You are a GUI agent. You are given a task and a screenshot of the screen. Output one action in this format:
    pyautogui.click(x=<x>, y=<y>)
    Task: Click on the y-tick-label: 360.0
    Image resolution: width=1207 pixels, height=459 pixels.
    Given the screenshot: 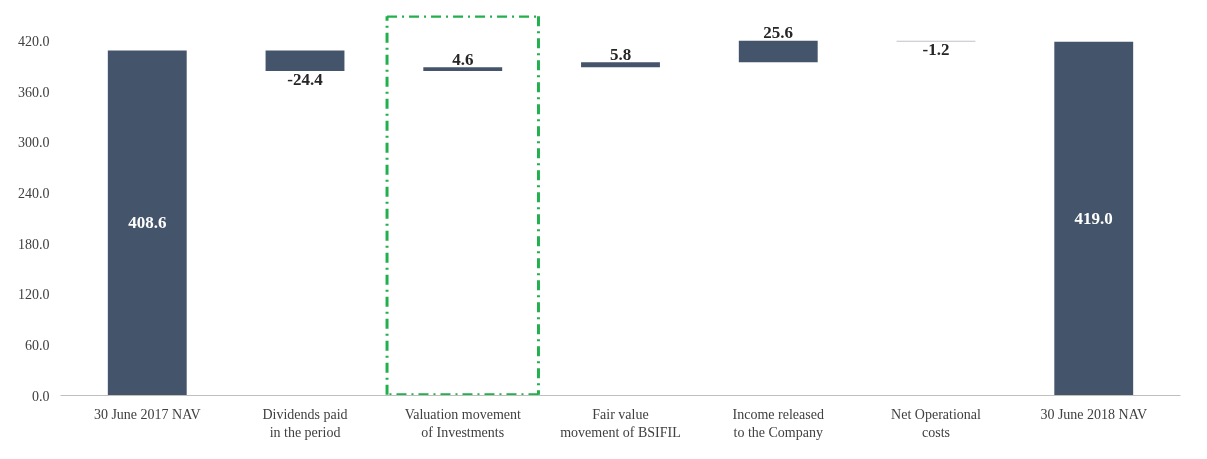 What is the action you would take?
    pyautogui.click(x=34, y=92)
    